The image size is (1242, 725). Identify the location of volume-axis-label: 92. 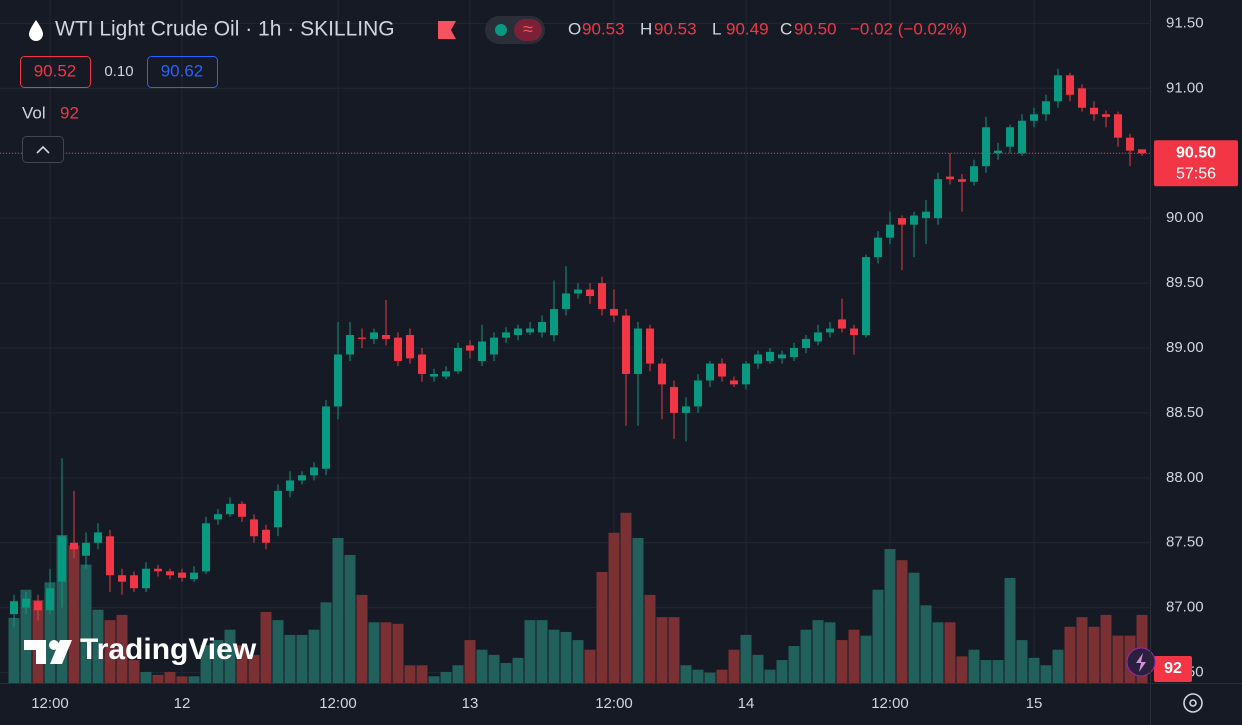
(1173, 668).